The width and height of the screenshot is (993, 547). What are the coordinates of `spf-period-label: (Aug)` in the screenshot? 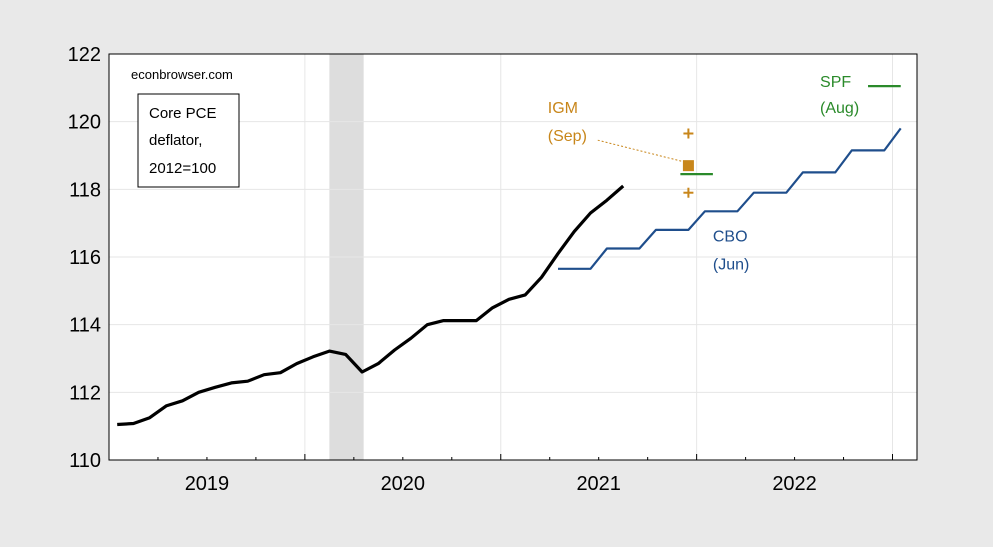 It's located at (839, 108).